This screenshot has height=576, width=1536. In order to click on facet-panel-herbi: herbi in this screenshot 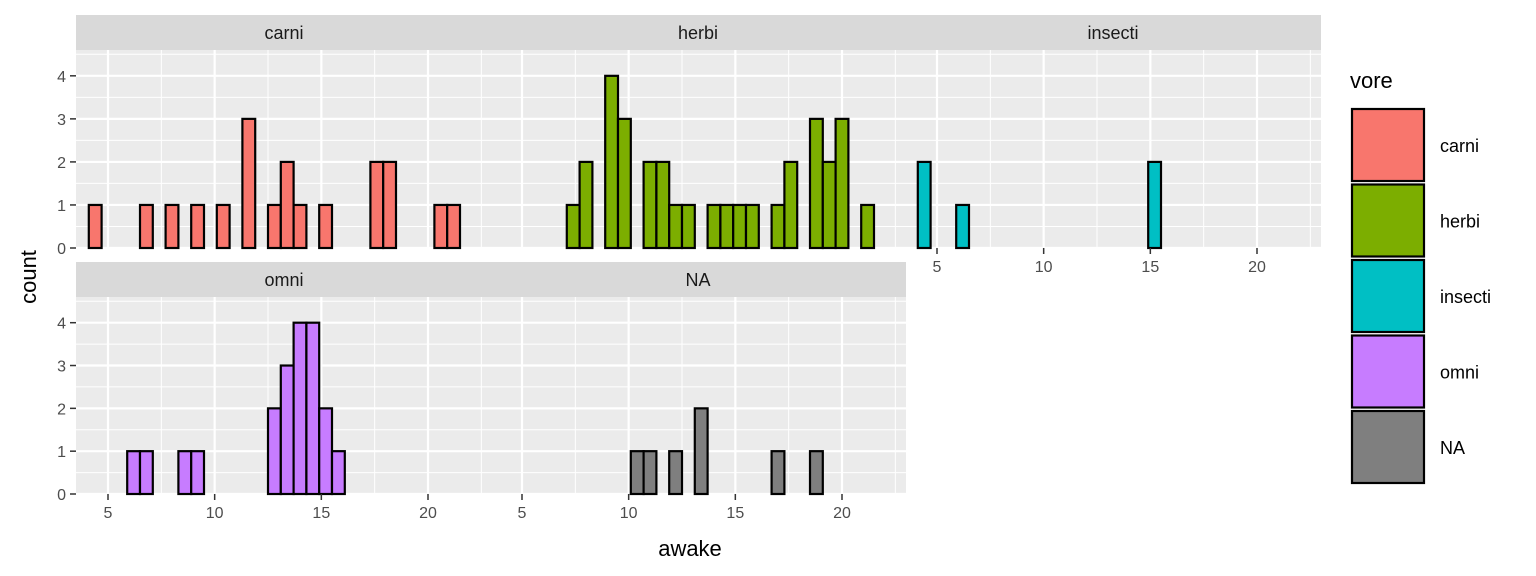, I will do `click(698, 132)`.